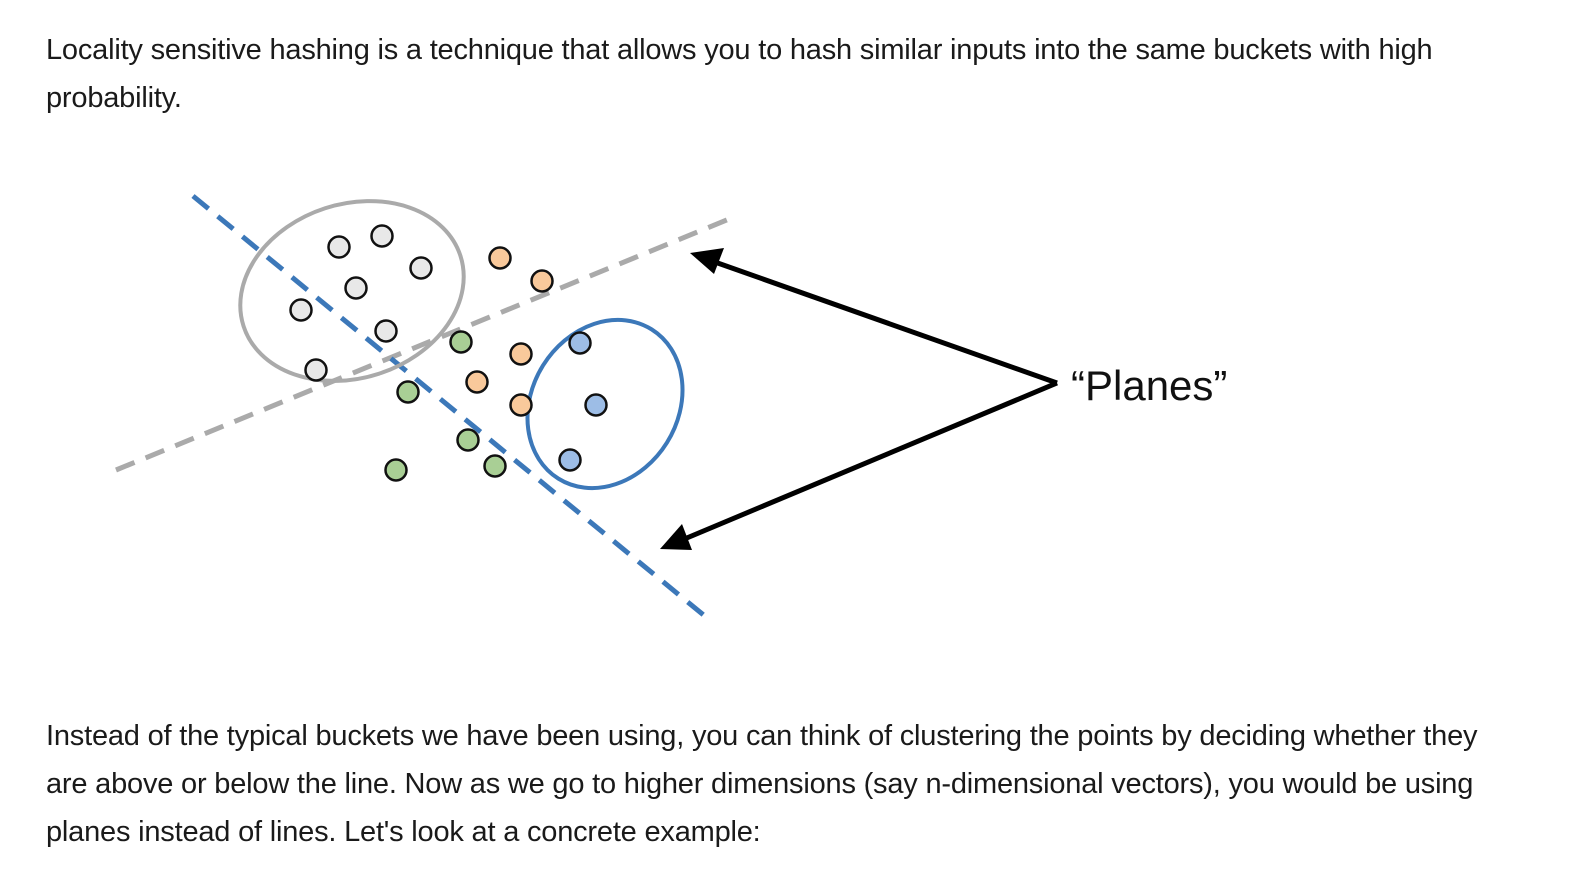 The width and height of the screenshot is (1586, 894). Describe the element at coordinates (583, 401) in the screenshot. I see `blue-points` at that location.